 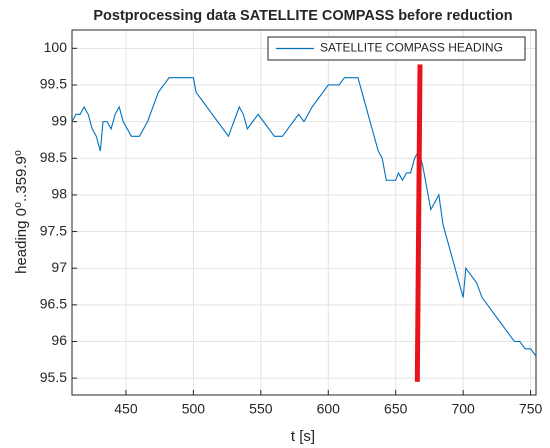 What do you see at coordinates (531, 409) in the screenshot?
I see `x-tick-label: 750` at bounding box center [531, 409].